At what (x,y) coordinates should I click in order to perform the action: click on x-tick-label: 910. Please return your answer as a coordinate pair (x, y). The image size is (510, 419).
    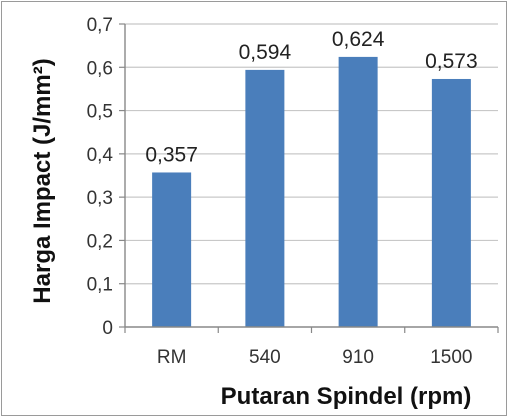
    Looking at the image, I should click on (358, 357).